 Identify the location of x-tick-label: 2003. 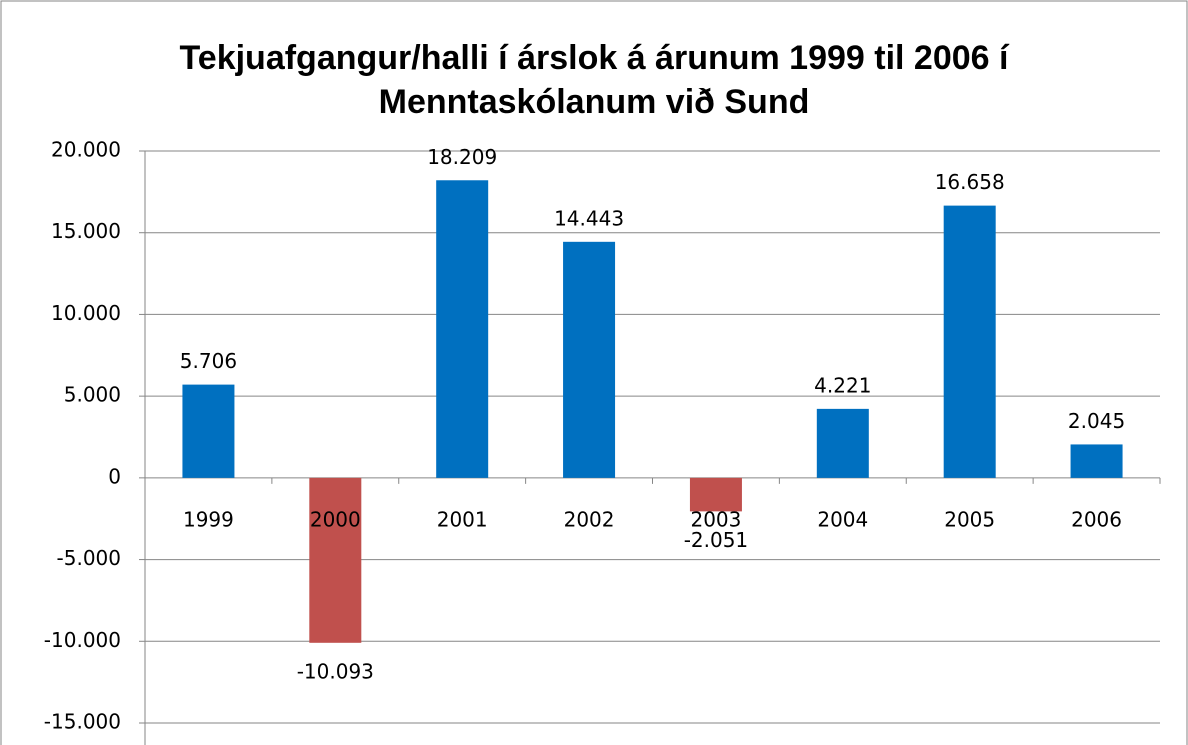
(715, 519).